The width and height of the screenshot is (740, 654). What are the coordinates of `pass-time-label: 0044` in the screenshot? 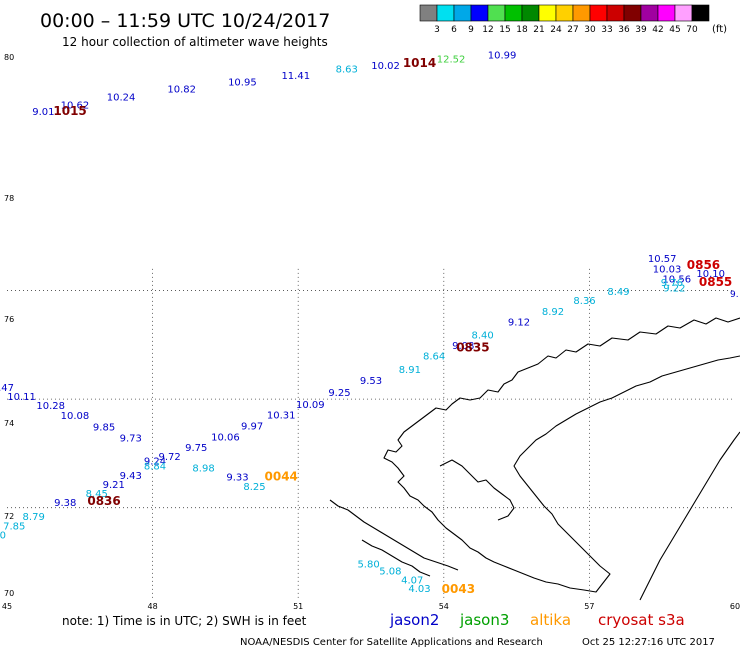 It's located at (281, 477).